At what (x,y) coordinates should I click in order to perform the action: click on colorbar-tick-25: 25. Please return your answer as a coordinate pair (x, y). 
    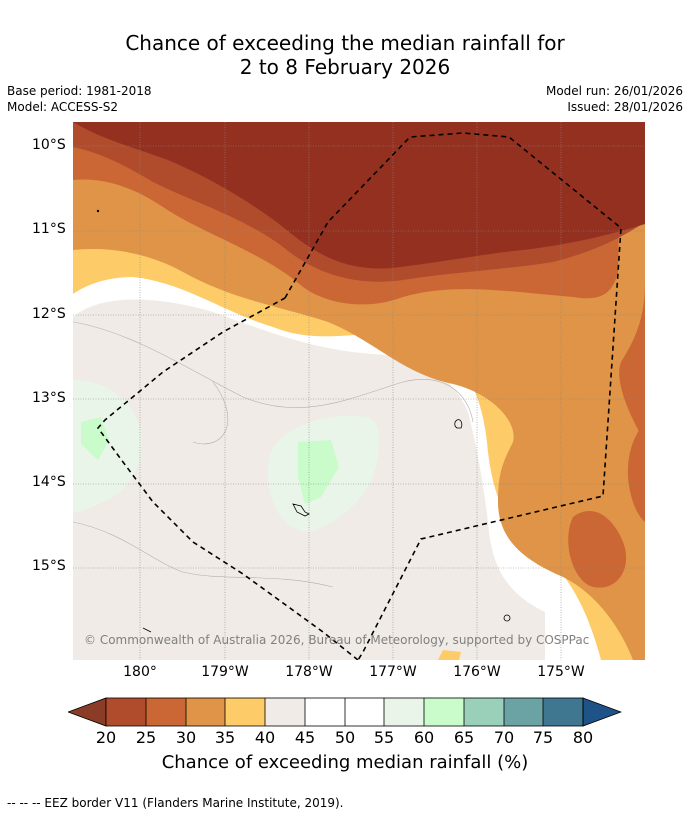
    Looking at the image, I should click on (146, 737).